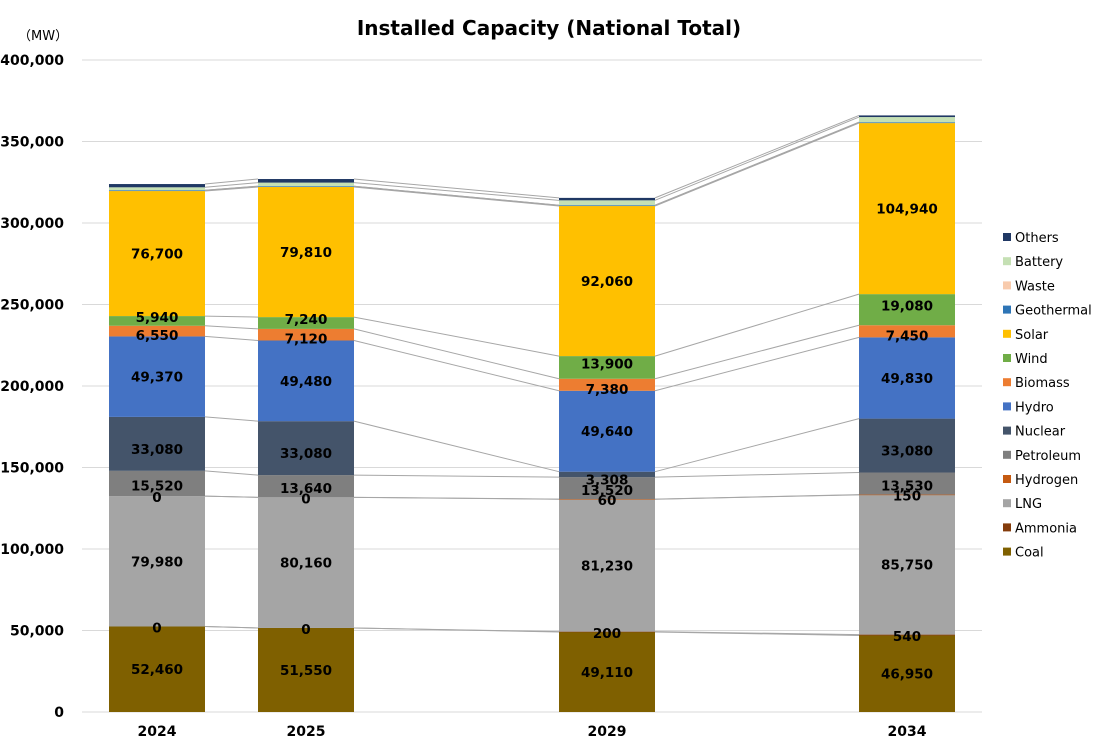 The width and height of the screenshot is (1100, 746). What do you see at coordinates (306, 564) in the screenshot?
I see `data-label: 80,160` at bounding box center [306, 564].